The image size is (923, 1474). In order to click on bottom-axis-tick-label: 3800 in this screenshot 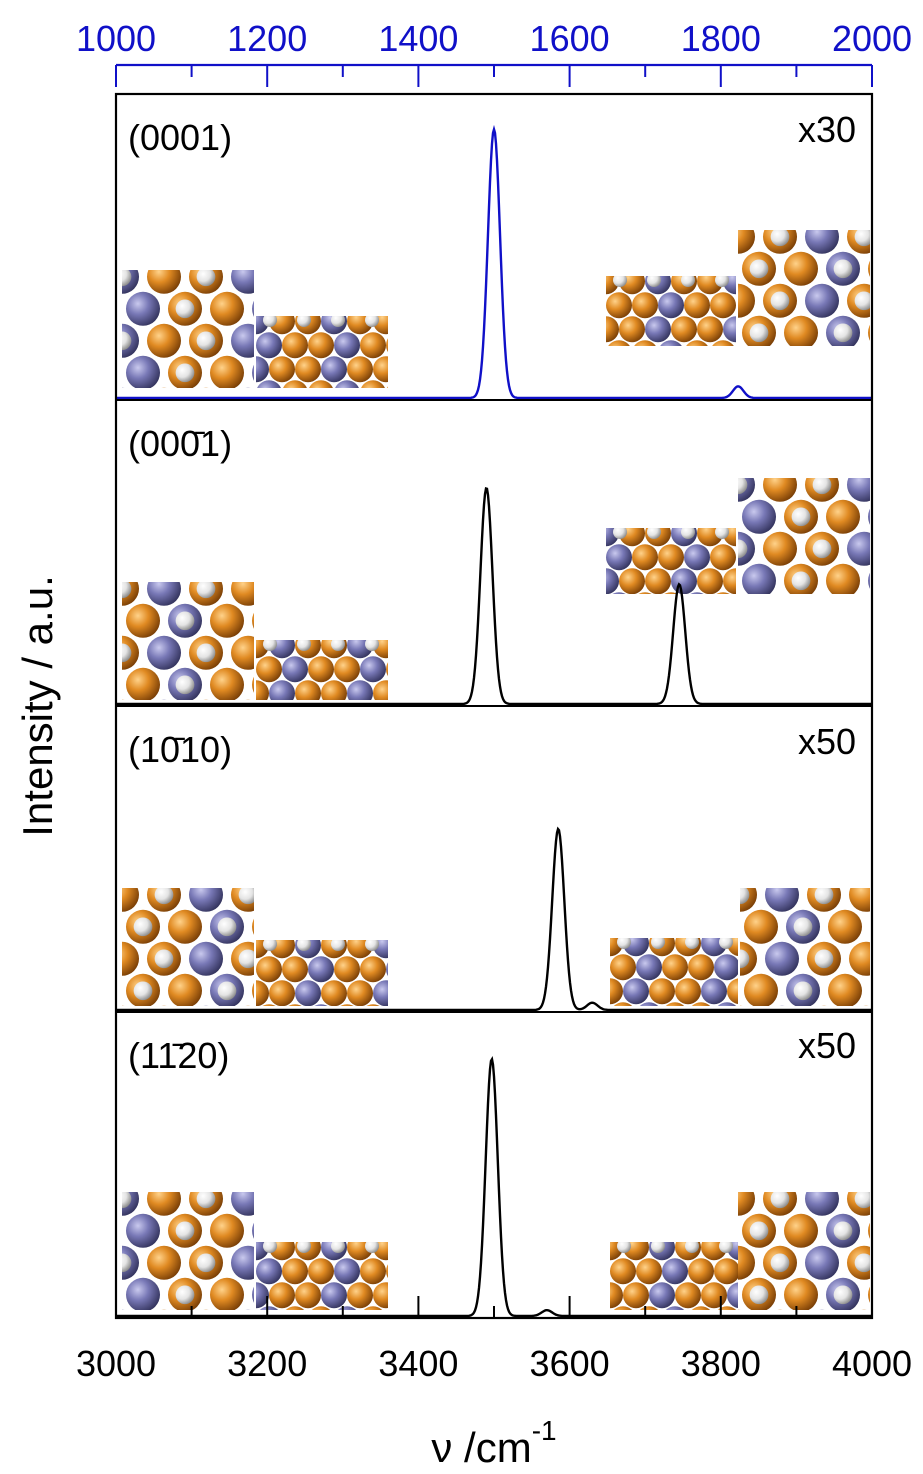, I will do `click(721, 1363)`.